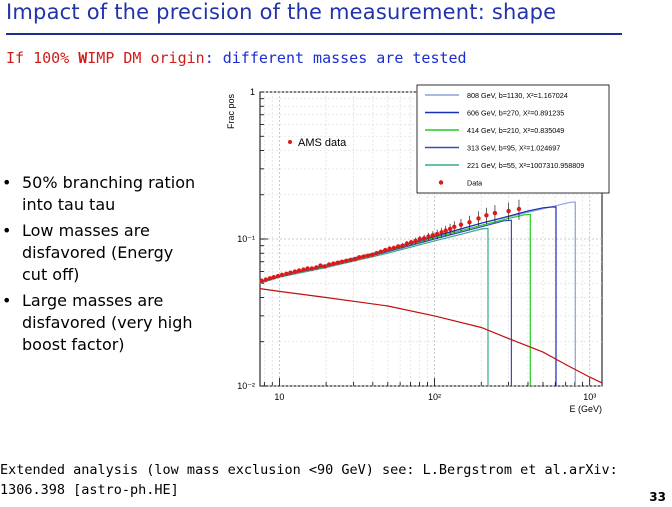 This screenshot has width=672, height=507. Describe the element at coordinates (42, 58) in the screenshot. I see `subtitle-prefix: If 100%` at that location.